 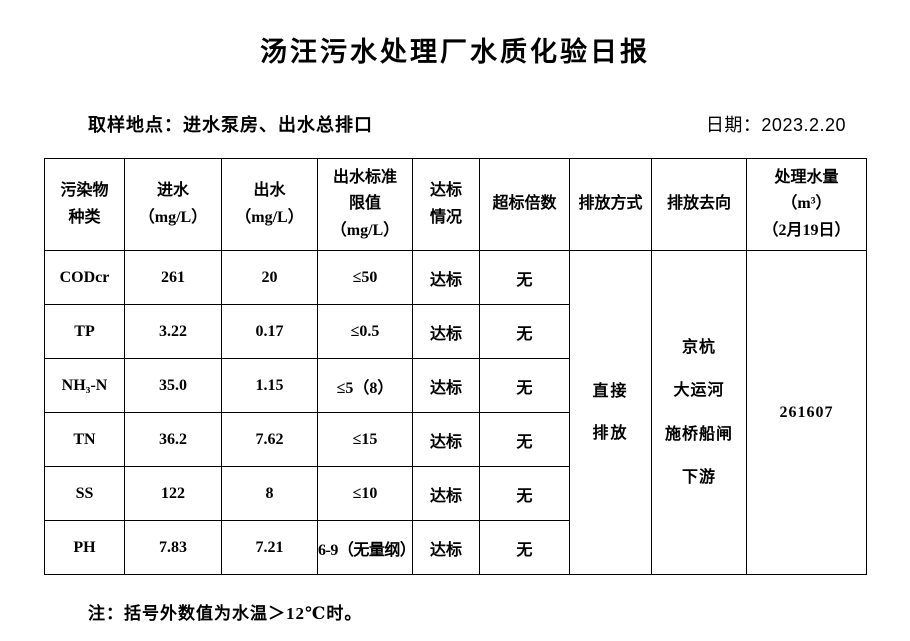 I want to click on table-row-ss: SS 122 8 ≤10 达标 无, so click(x=455, y=493).